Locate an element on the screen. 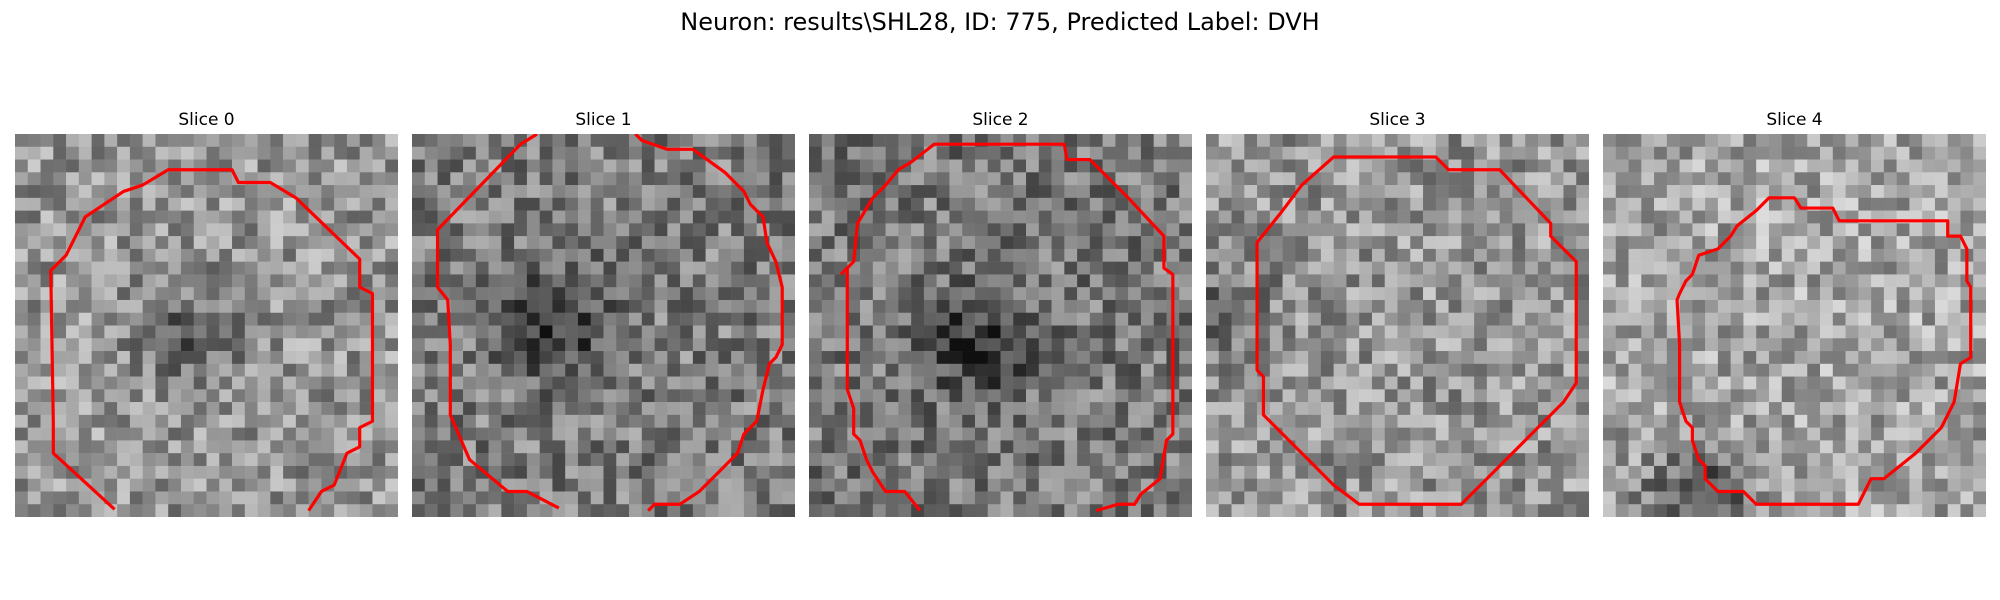 This screenshot has width=2000, height=600. slice-title: Slice 0 is located at coordinates (206, 120).